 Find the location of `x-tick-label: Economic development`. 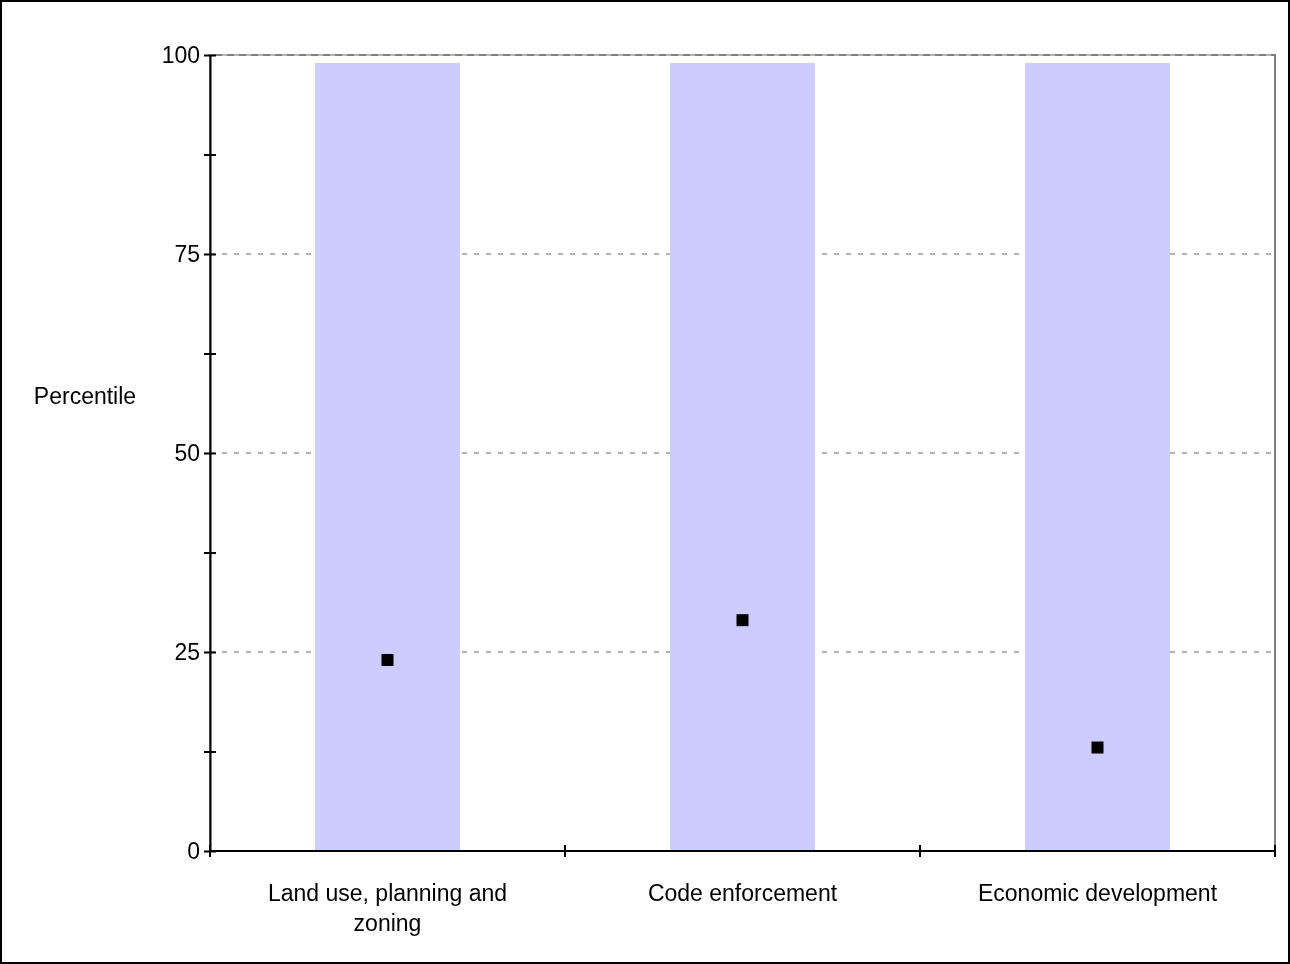

x-tick-label: Economic development is located at coordinates (1097, 893).